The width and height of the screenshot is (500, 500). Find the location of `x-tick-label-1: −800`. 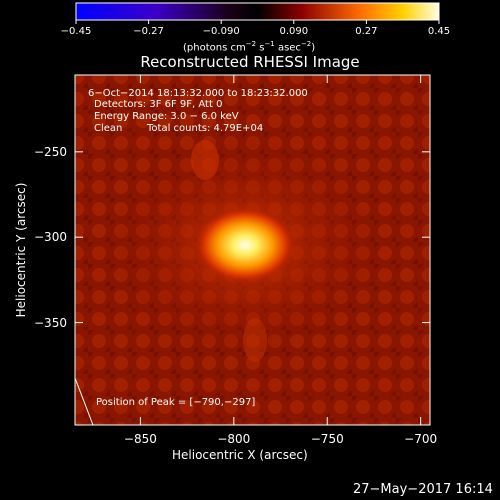

x-tick-label-1: −800 is located at coordinates (234, 439).